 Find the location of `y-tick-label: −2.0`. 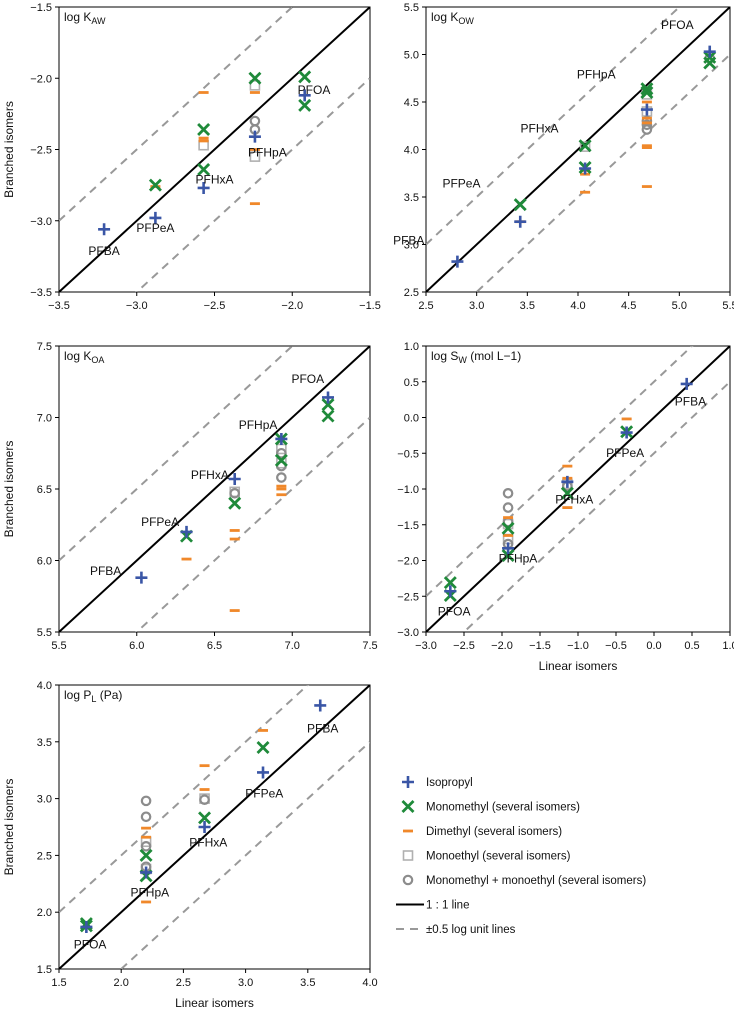

y-tick-label: −2.0 is located at coordinates (41, 79).